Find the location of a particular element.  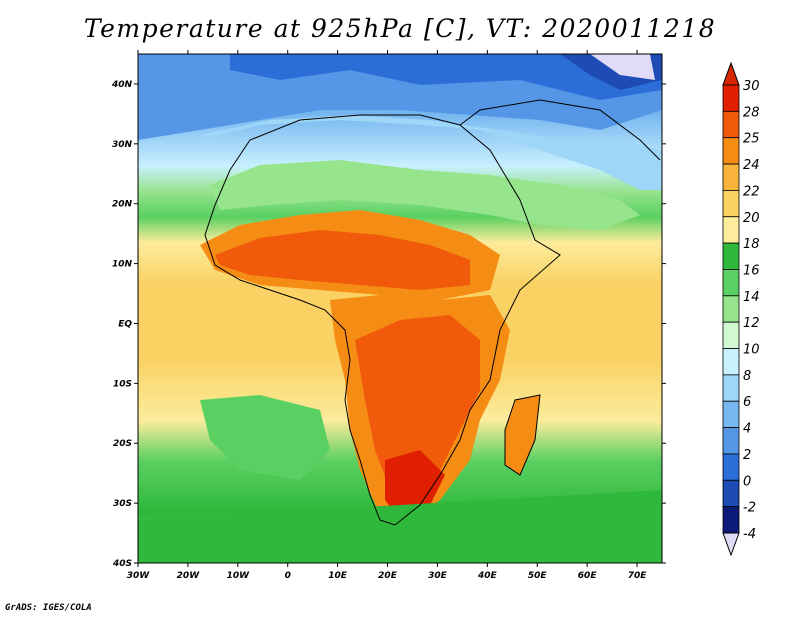

colorbar-label: 4 is located at coordinates (747, 429).